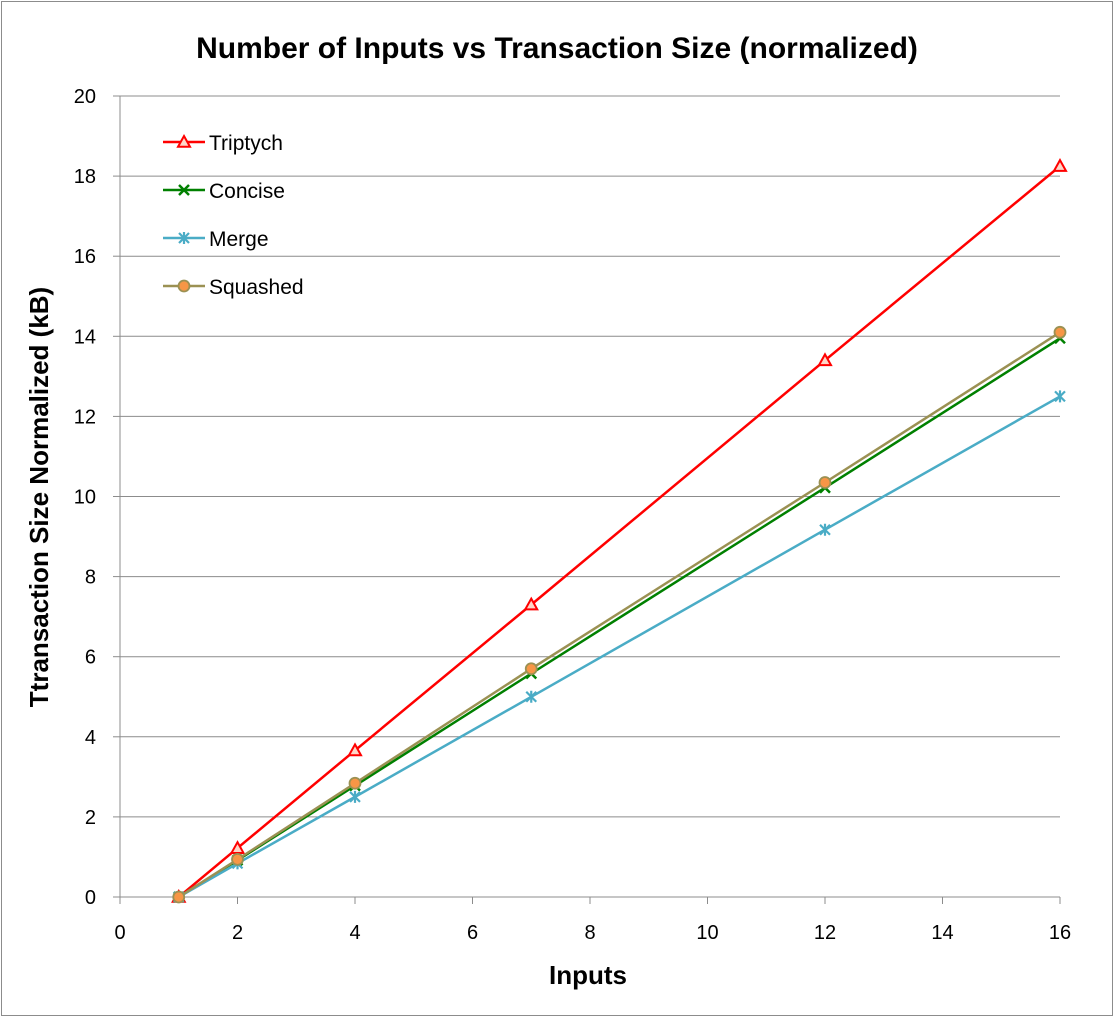  Describe the element at coordinates (39, 497) in the screenshot. I see `y-axis-label: Ttransaction Size Normalized (kB)` at that location.